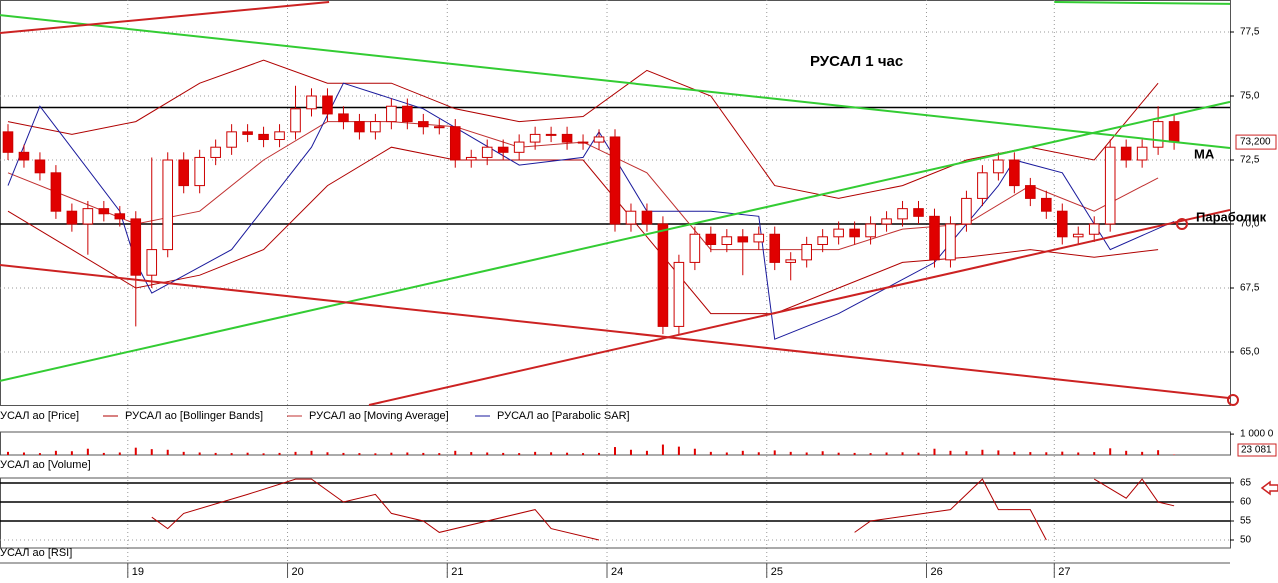 This screenshot has width=1278, height=583. Describe the element at coordinates (563, 416) in the screenshot. I see `legend-label: РУСАЛ ао [Parabolic SAR]` at that location.